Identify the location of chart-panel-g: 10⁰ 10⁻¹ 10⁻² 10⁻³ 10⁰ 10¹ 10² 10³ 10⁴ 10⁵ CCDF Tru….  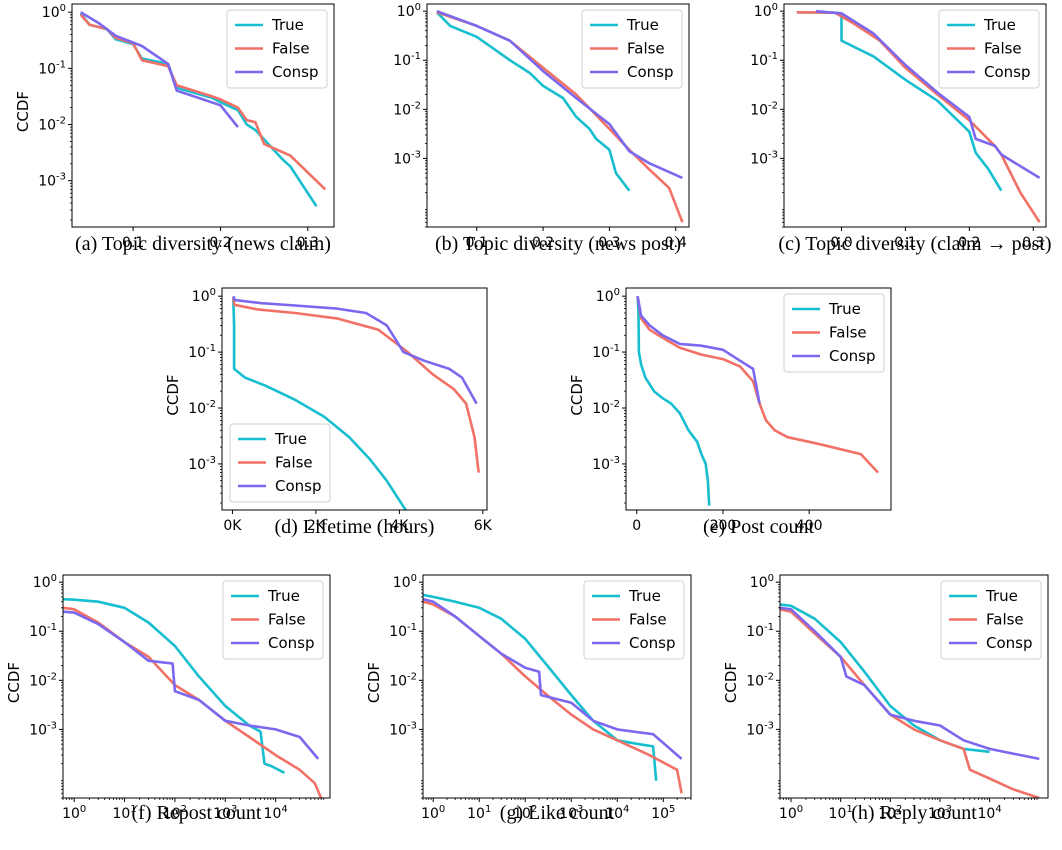
(528, 698).